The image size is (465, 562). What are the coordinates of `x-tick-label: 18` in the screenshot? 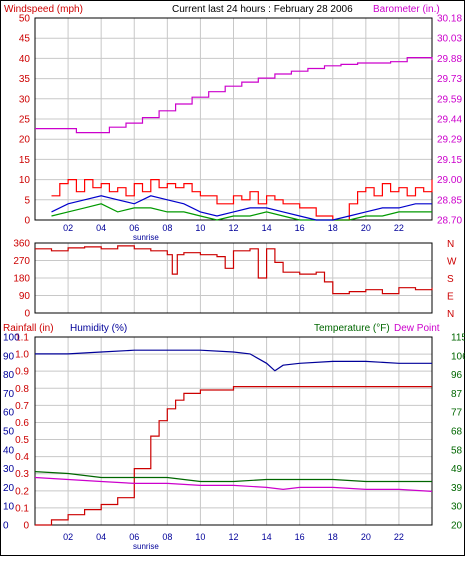 It's located at (333, 537).